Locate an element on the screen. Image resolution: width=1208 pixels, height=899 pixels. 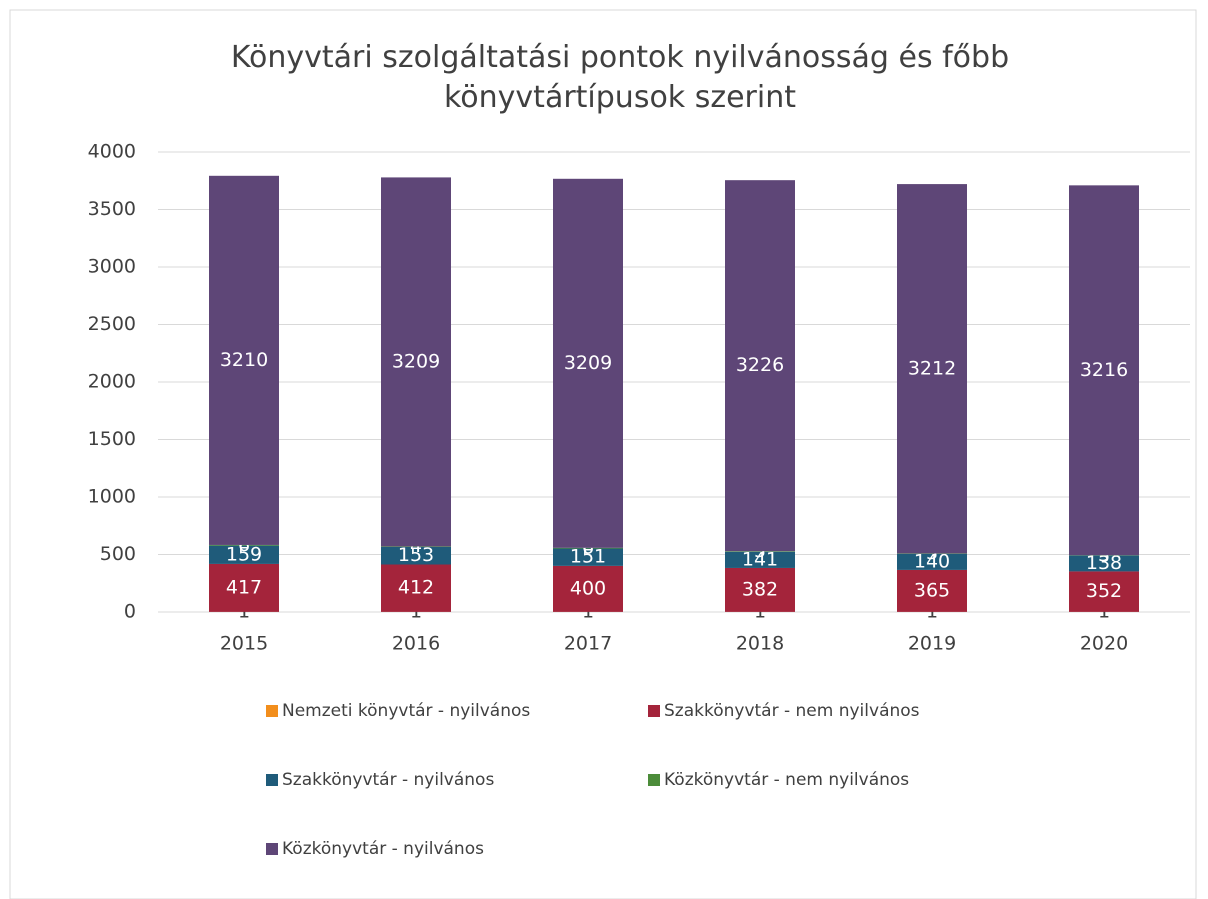
y-tick-label: 0 is located at coordinates (130, 612).